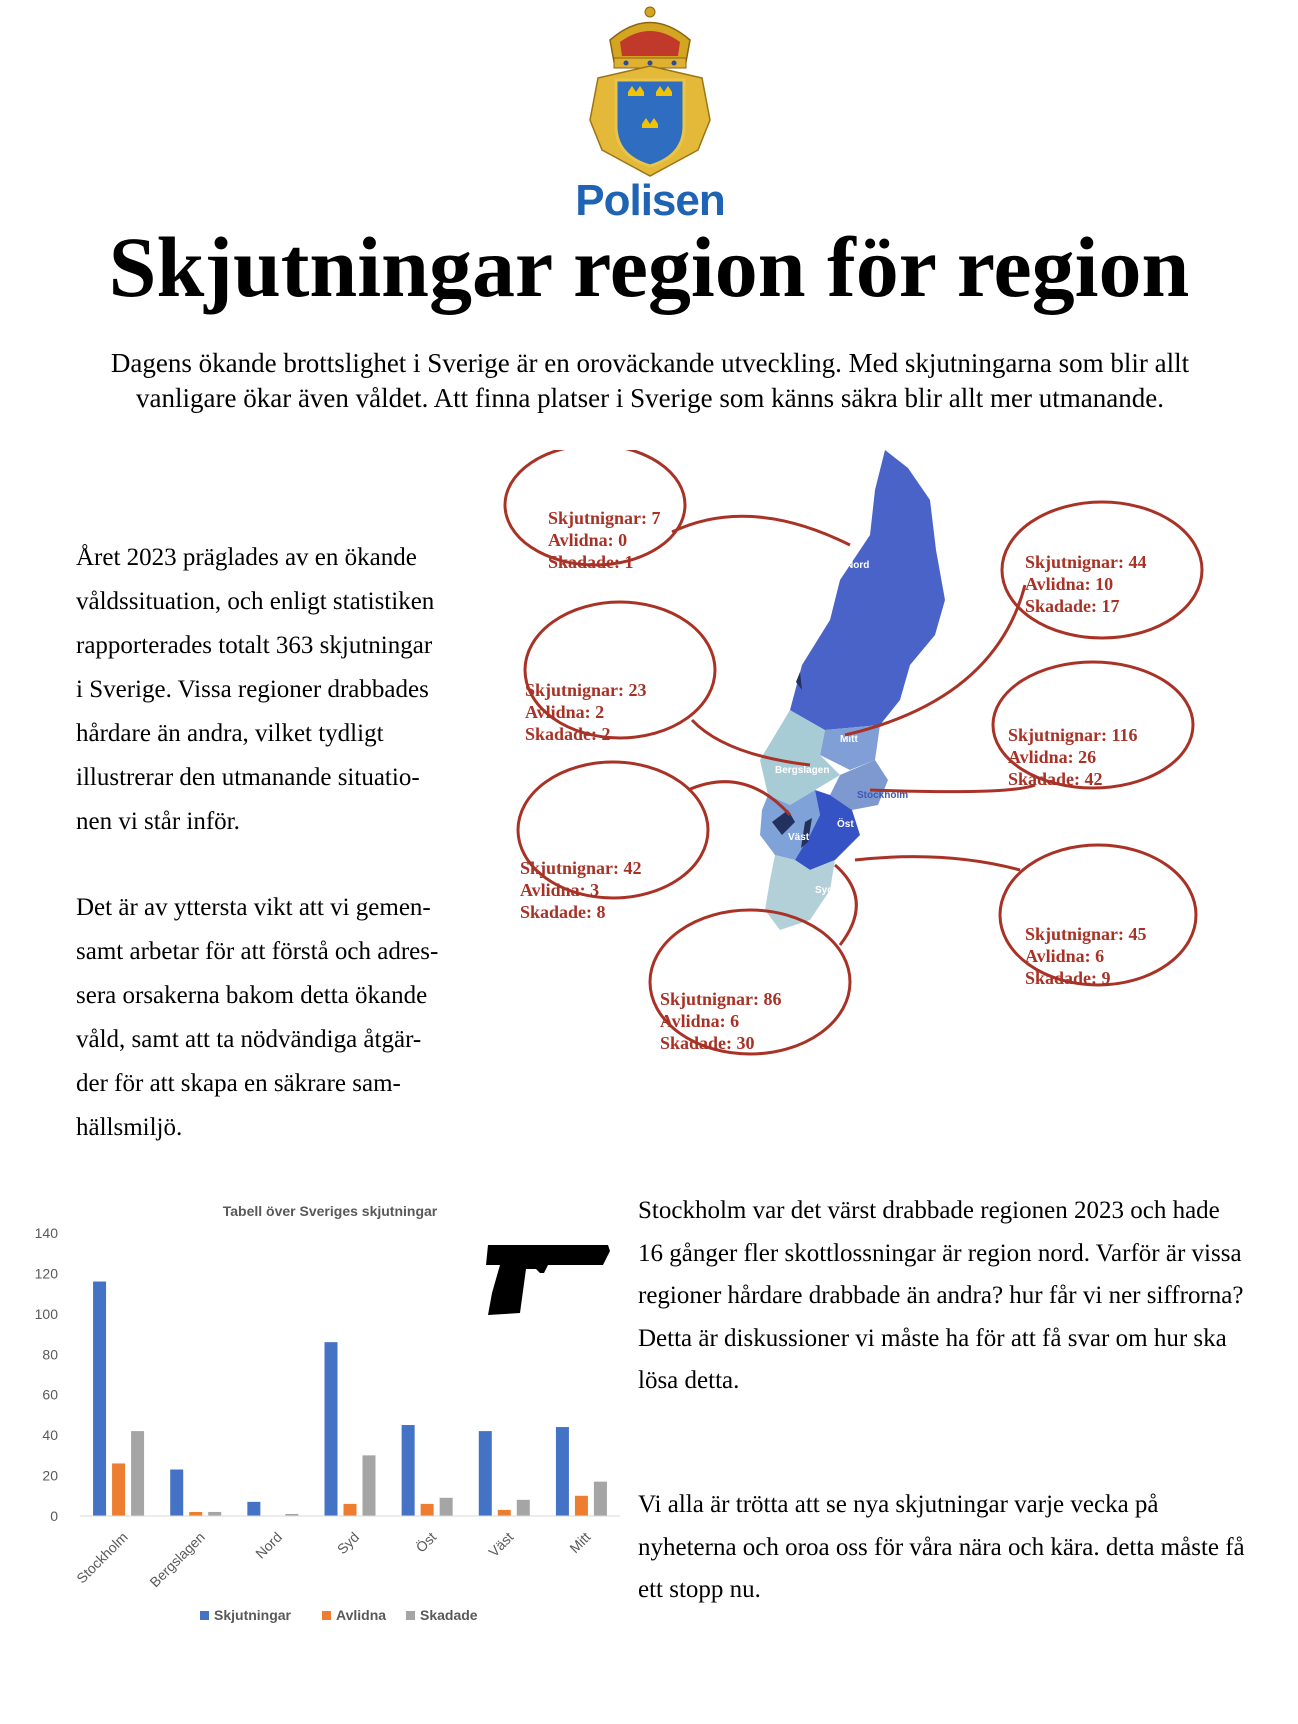 The image size is (1298, 1724). What do you see at coordinates (750, 982) in the screenshot?
I see `callout-syd-bubble` at bounding box center [750, 982].